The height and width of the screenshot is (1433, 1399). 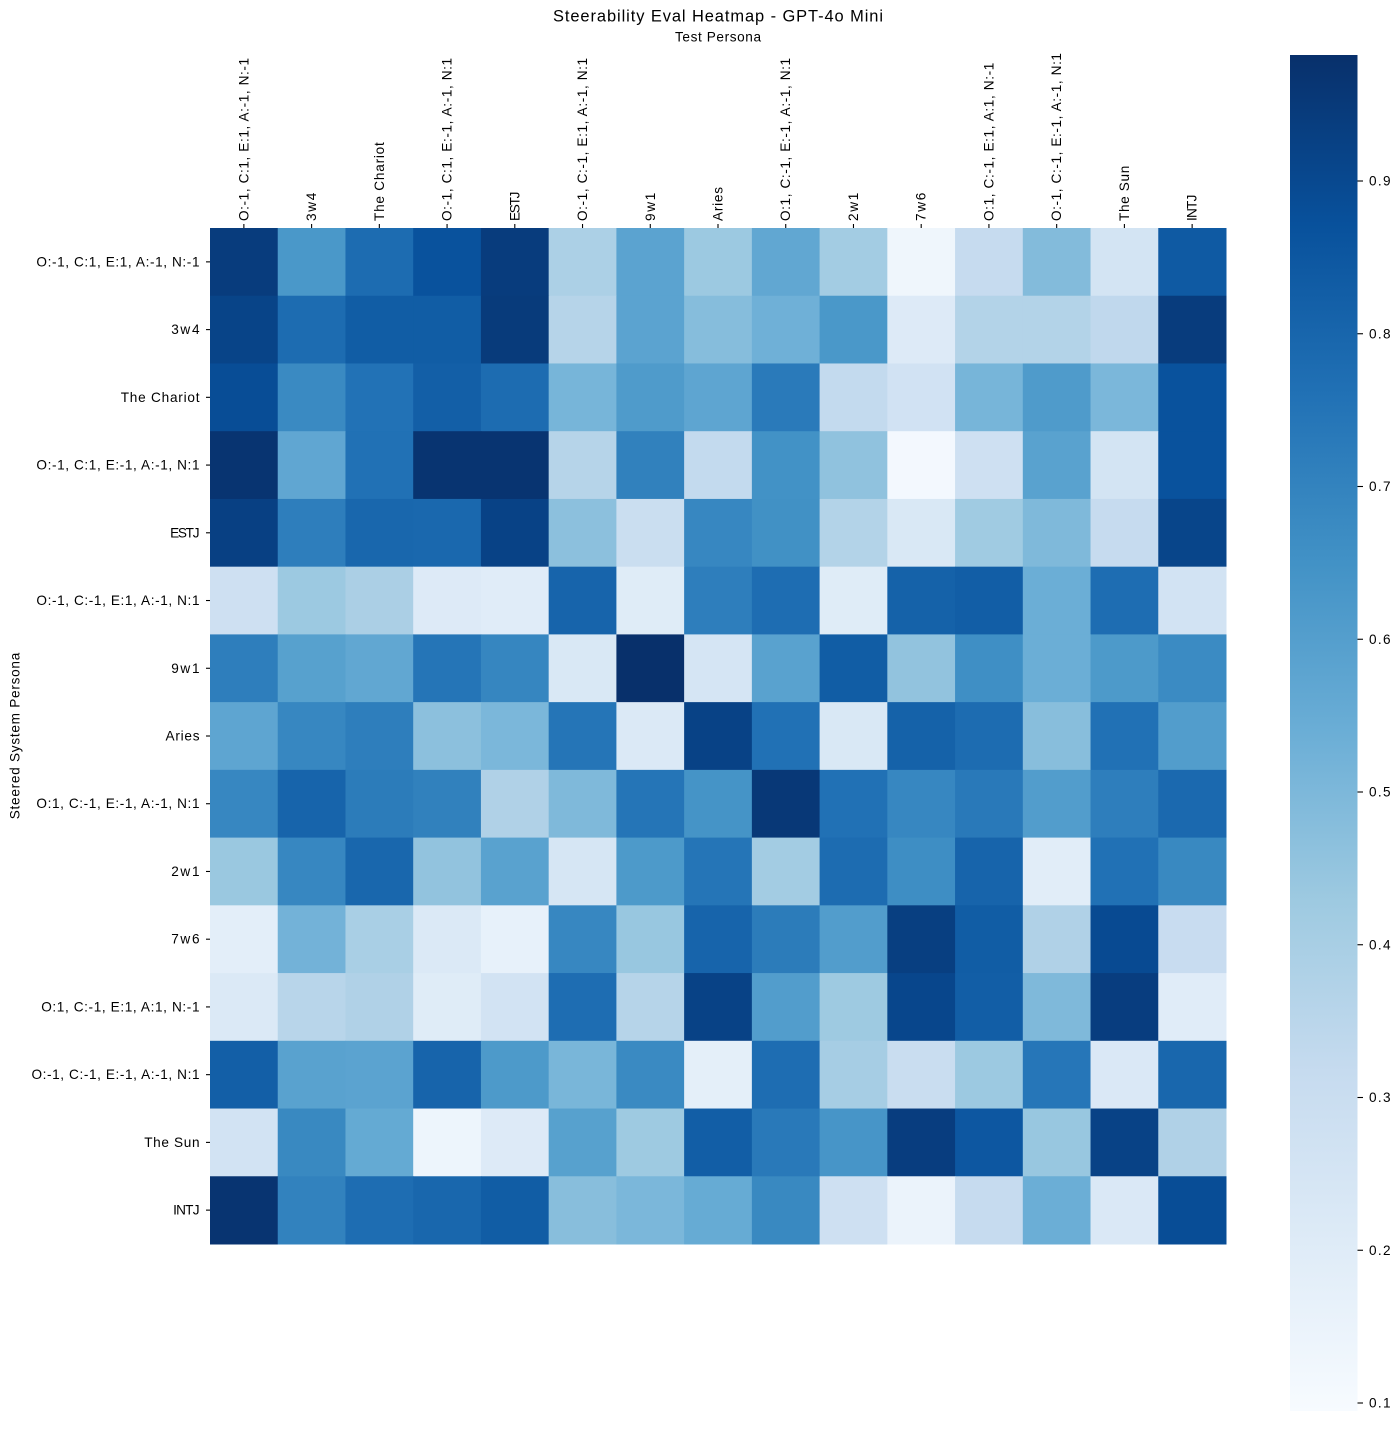 I want to click on svg-text: 0.1, so click(x=1380, y=1403).